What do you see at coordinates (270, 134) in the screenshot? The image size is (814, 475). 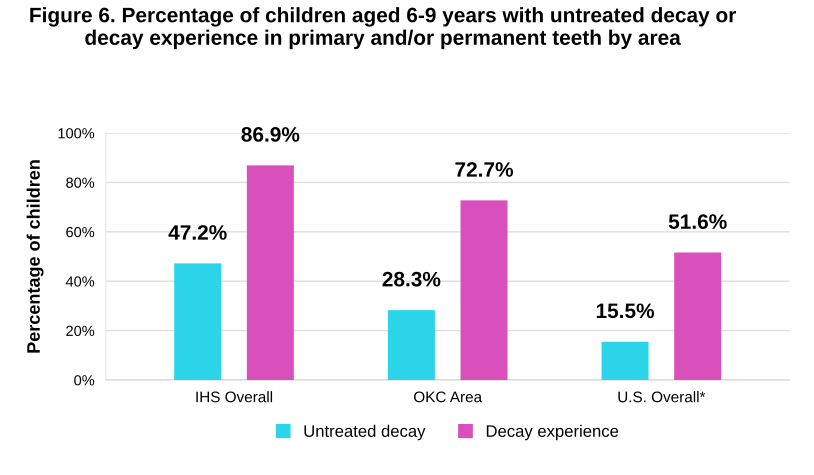 I see `data-label: 86.9%` at bounding box center [270, 134].